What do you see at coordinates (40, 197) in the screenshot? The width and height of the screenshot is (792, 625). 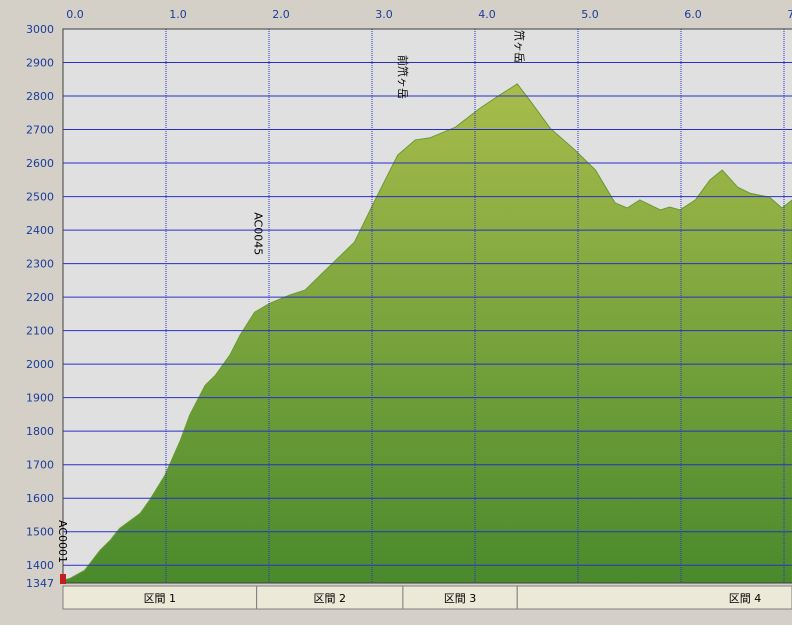 I see `y-tick-label: 2500` at bounding box center [40, 197].